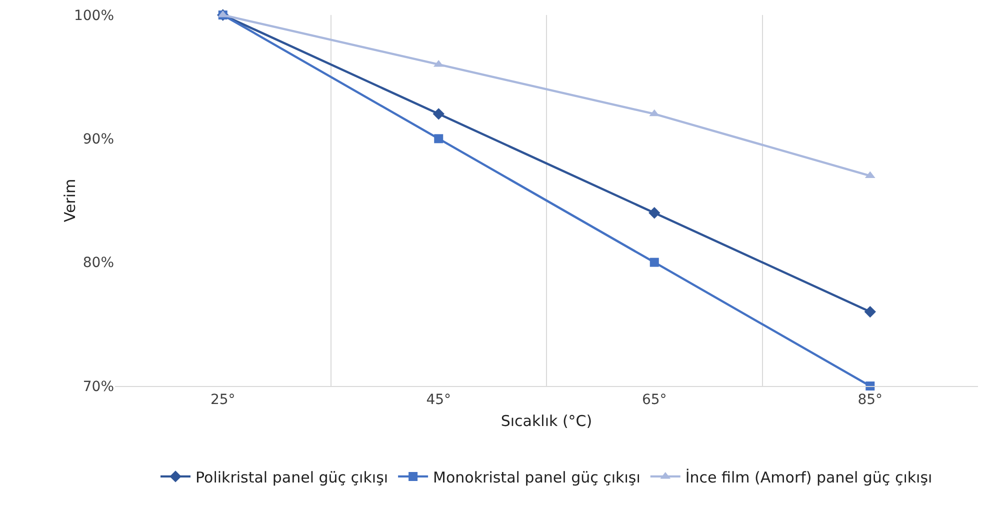 This screenshot has height=521, width=983. Describe the element at coordinates (654, 400) in the screenshot. I see `x-tick-label: 65°` at that location.